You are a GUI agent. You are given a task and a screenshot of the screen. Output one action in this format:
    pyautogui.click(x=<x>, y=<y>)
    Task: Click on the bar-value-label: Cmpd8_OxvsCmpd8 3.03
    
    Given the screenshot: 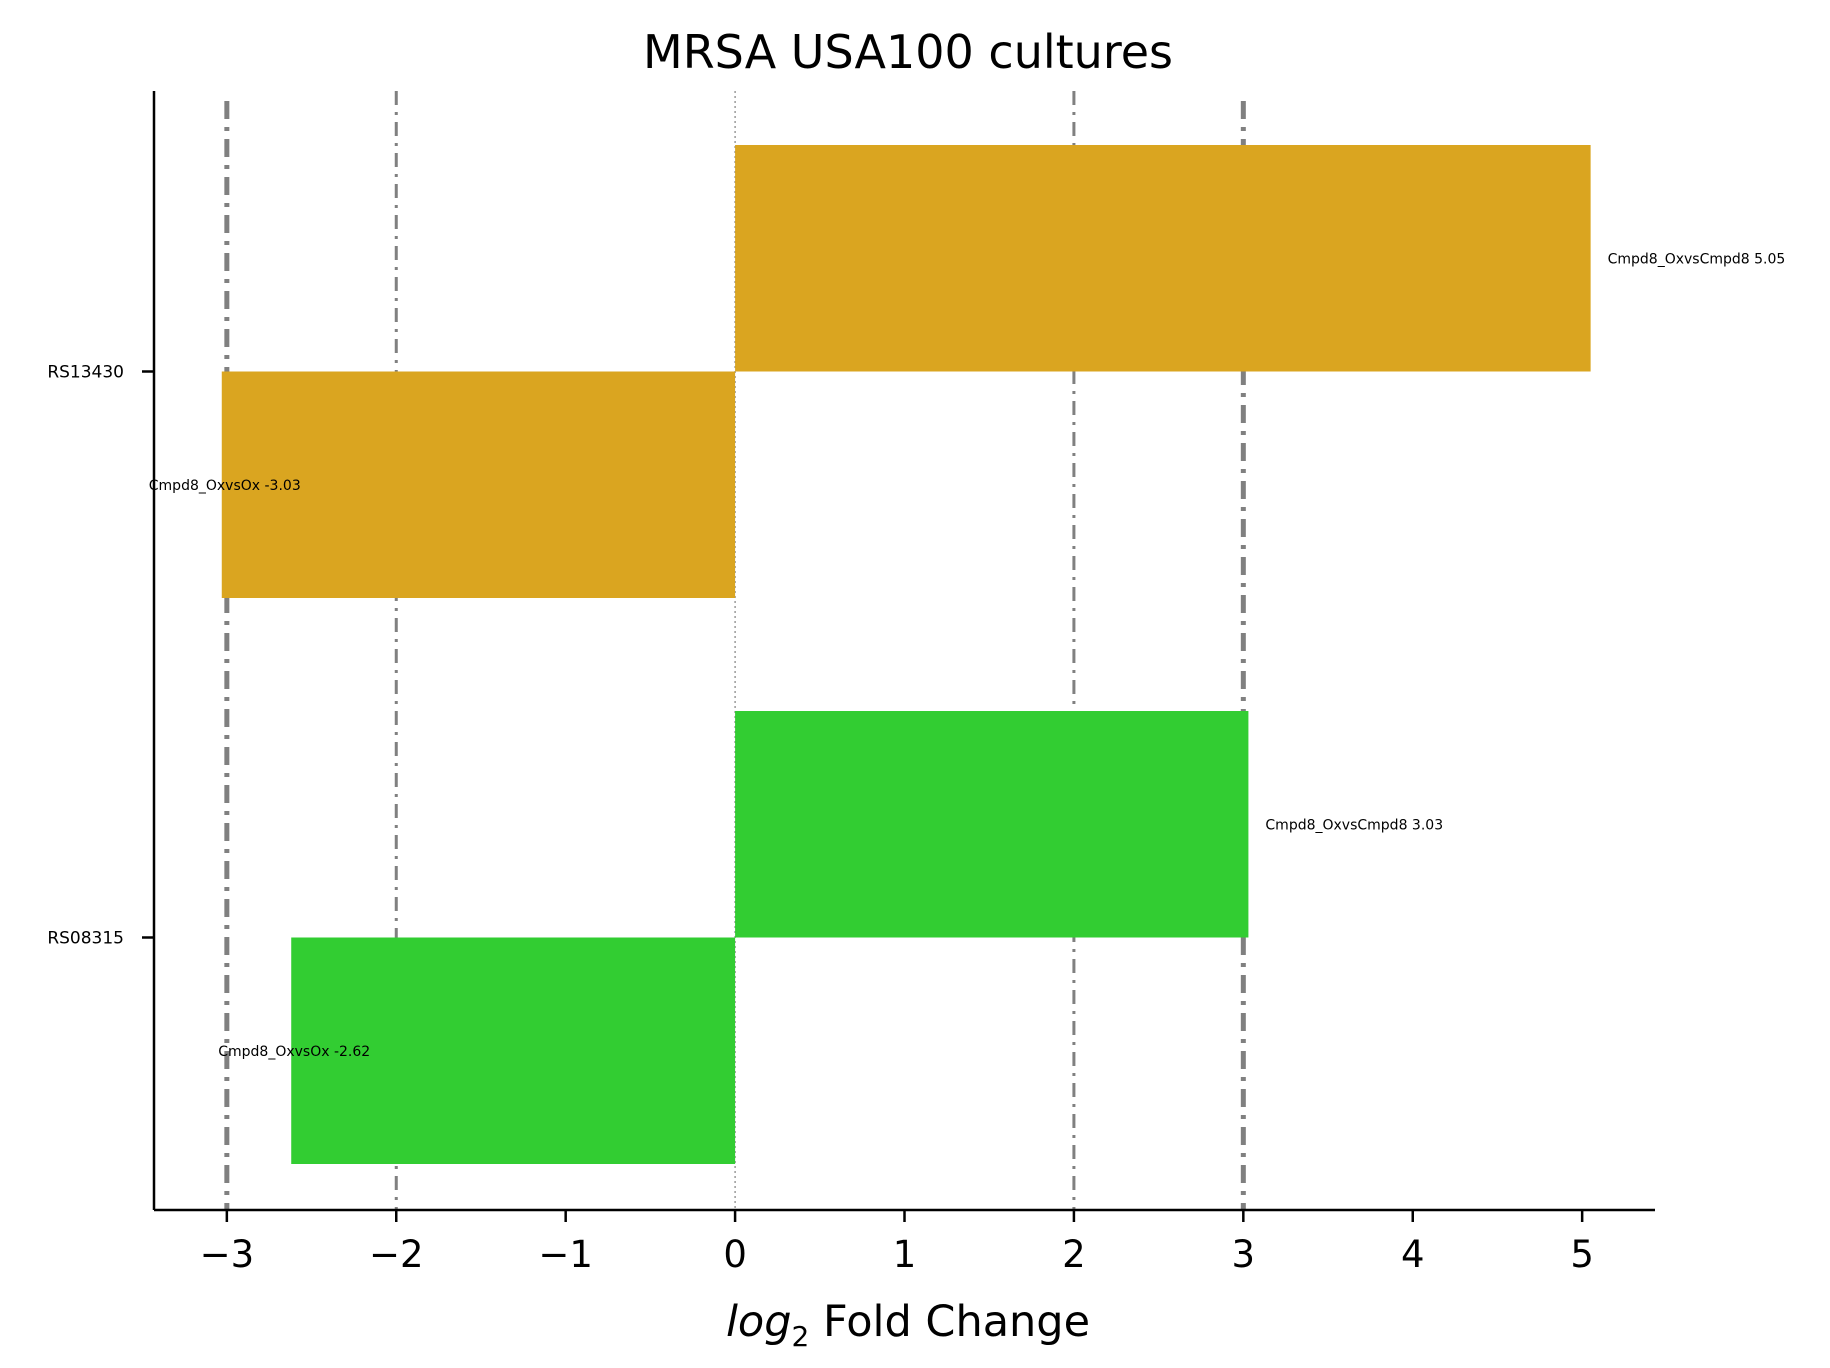 What is the action you would take?
    pyautogui.click(x=1354, y=825)
    